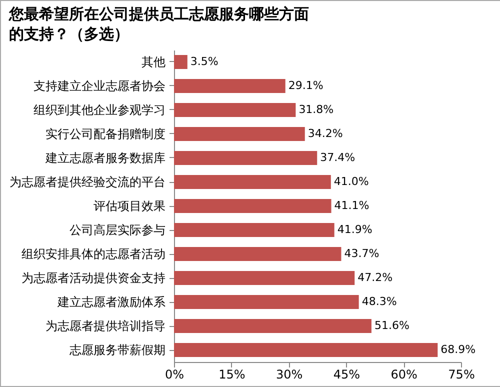 This screenshot has width=500, height=387. What do you see at coordinates (88, 182) in the screenshot?
I see `y-tick-label: 为志愿者提供经验交流的平台` at bounding box center [88, 182].